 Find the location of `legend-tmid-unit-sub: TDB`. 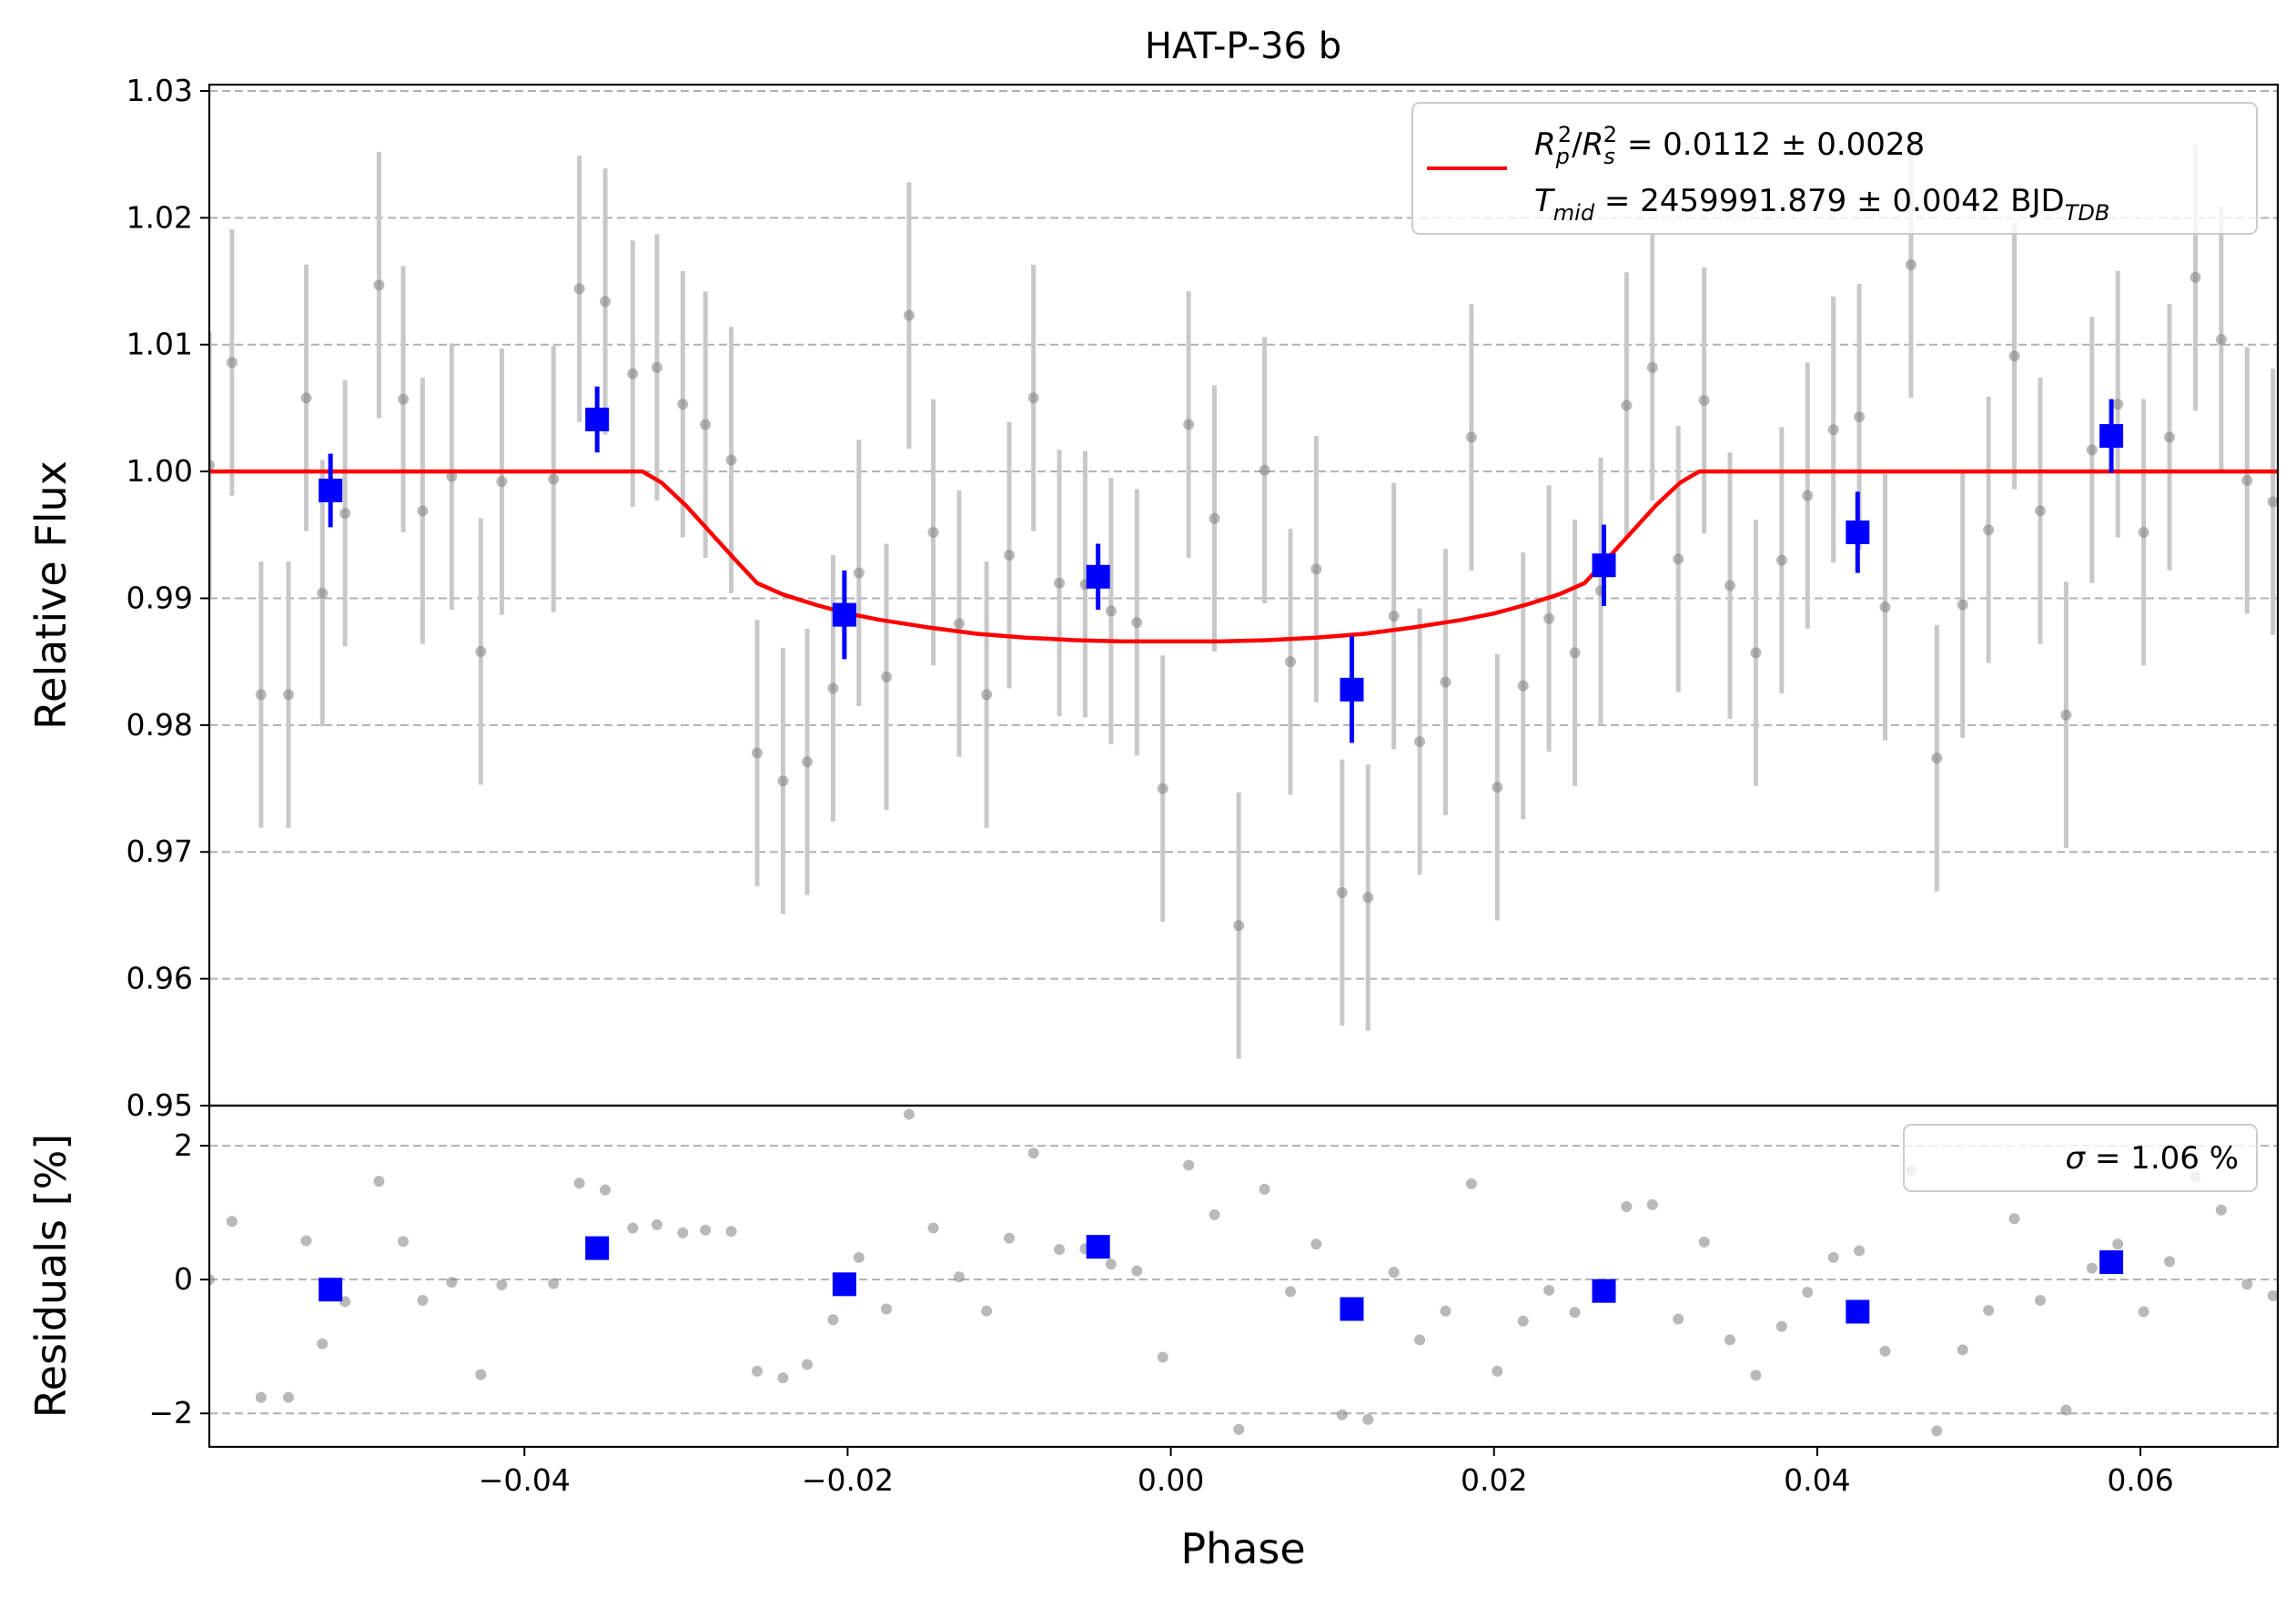

legend-tmid-unit-sub: TDB is located at coordinates (2088, 213).